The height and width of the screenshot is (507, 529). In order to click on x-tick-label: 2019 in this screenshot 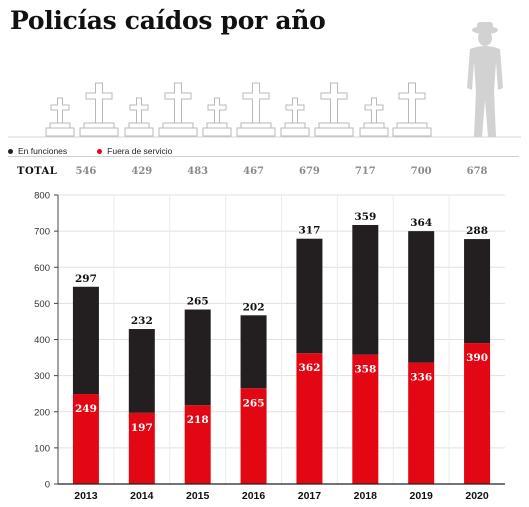, I will do `click(422, 496)`.